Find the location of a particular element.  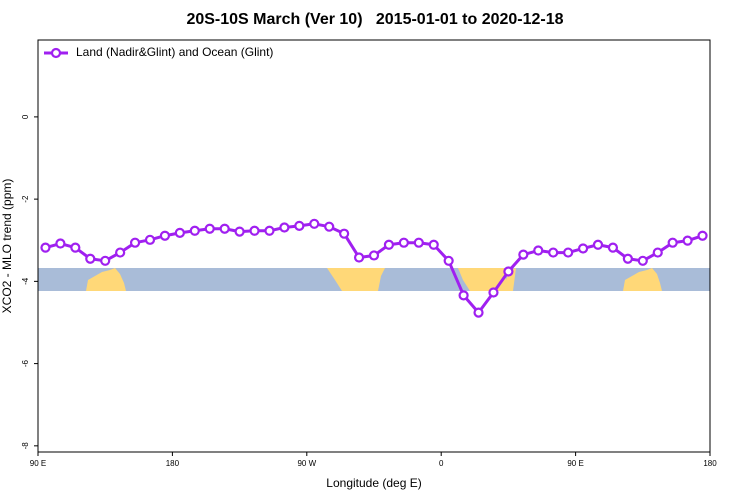

y-tick-label: 0 is located at coordinates (25, 116).